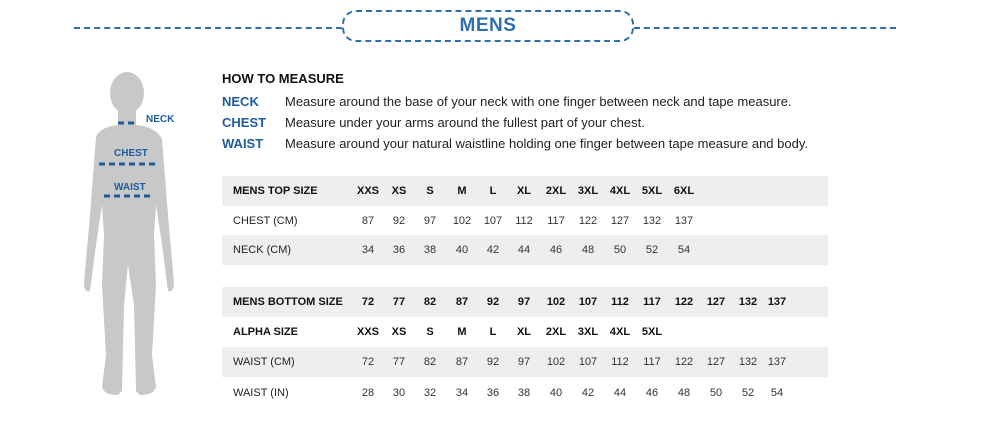  I want to click on row-label: MENS TOP SIZE, so click(275, 191).